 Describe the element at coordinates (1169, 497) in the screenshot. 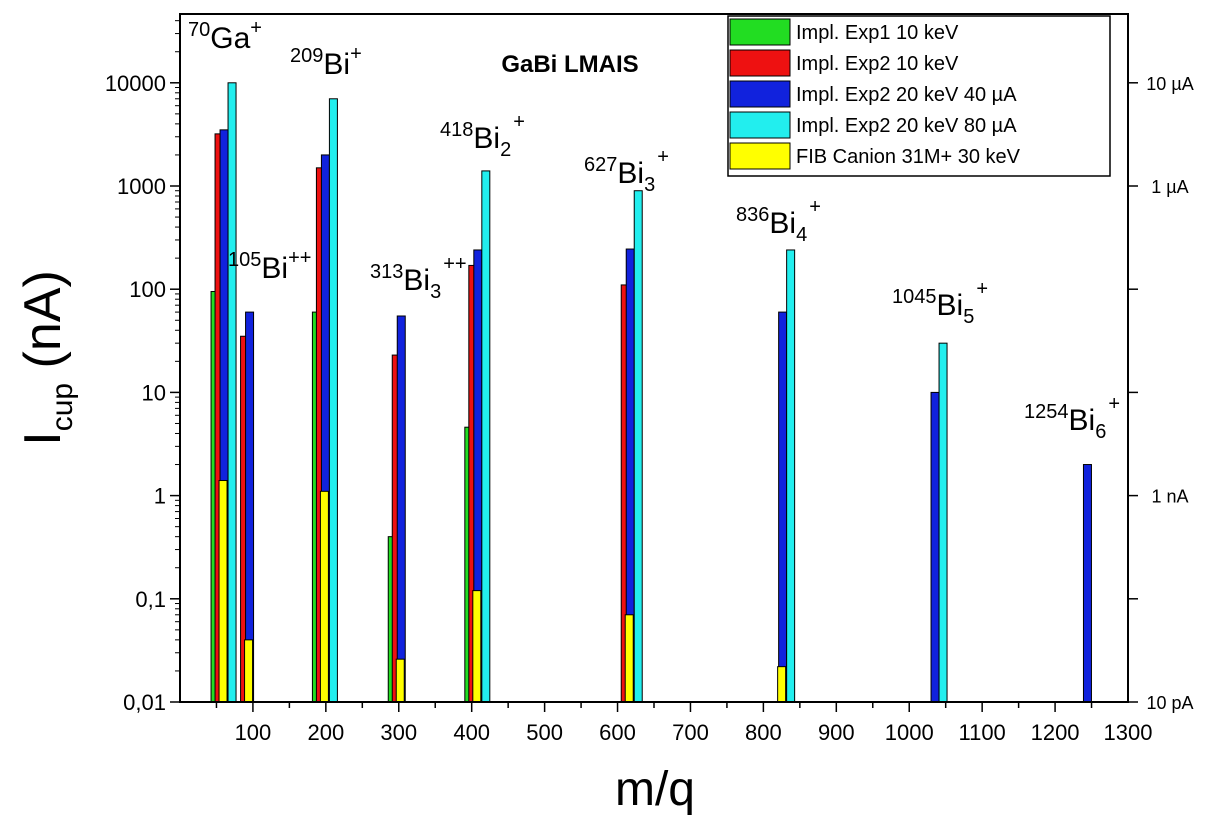

I see `right-tick-label: 1 nA` at that location.